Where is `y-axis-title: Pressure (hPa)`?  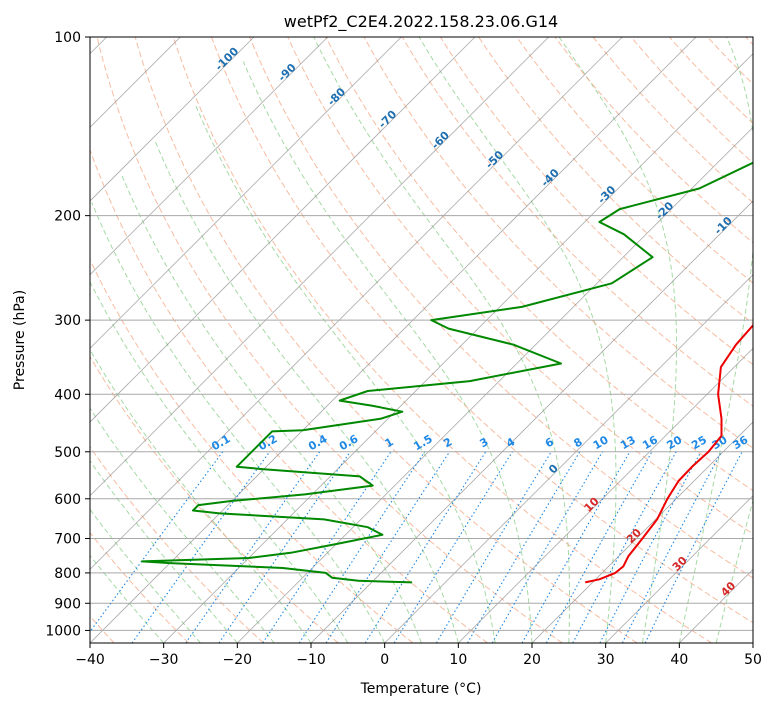 y-axis-title: Pressure (hPa) is located at coordinates (20, 340).